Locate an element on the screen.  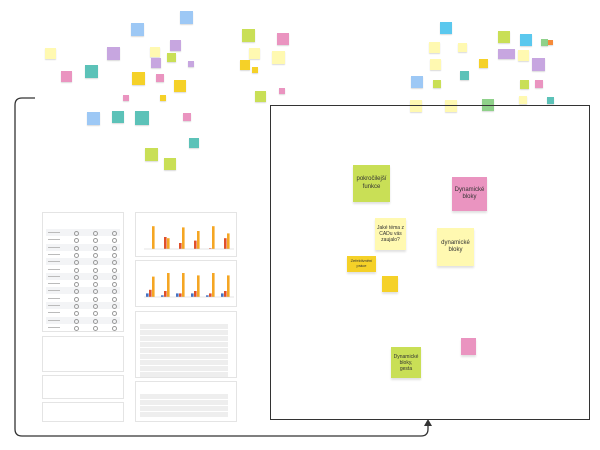
sticky-note-zefektivneni-prace: Zefektivnění práce is located at coordinates (361, 264).